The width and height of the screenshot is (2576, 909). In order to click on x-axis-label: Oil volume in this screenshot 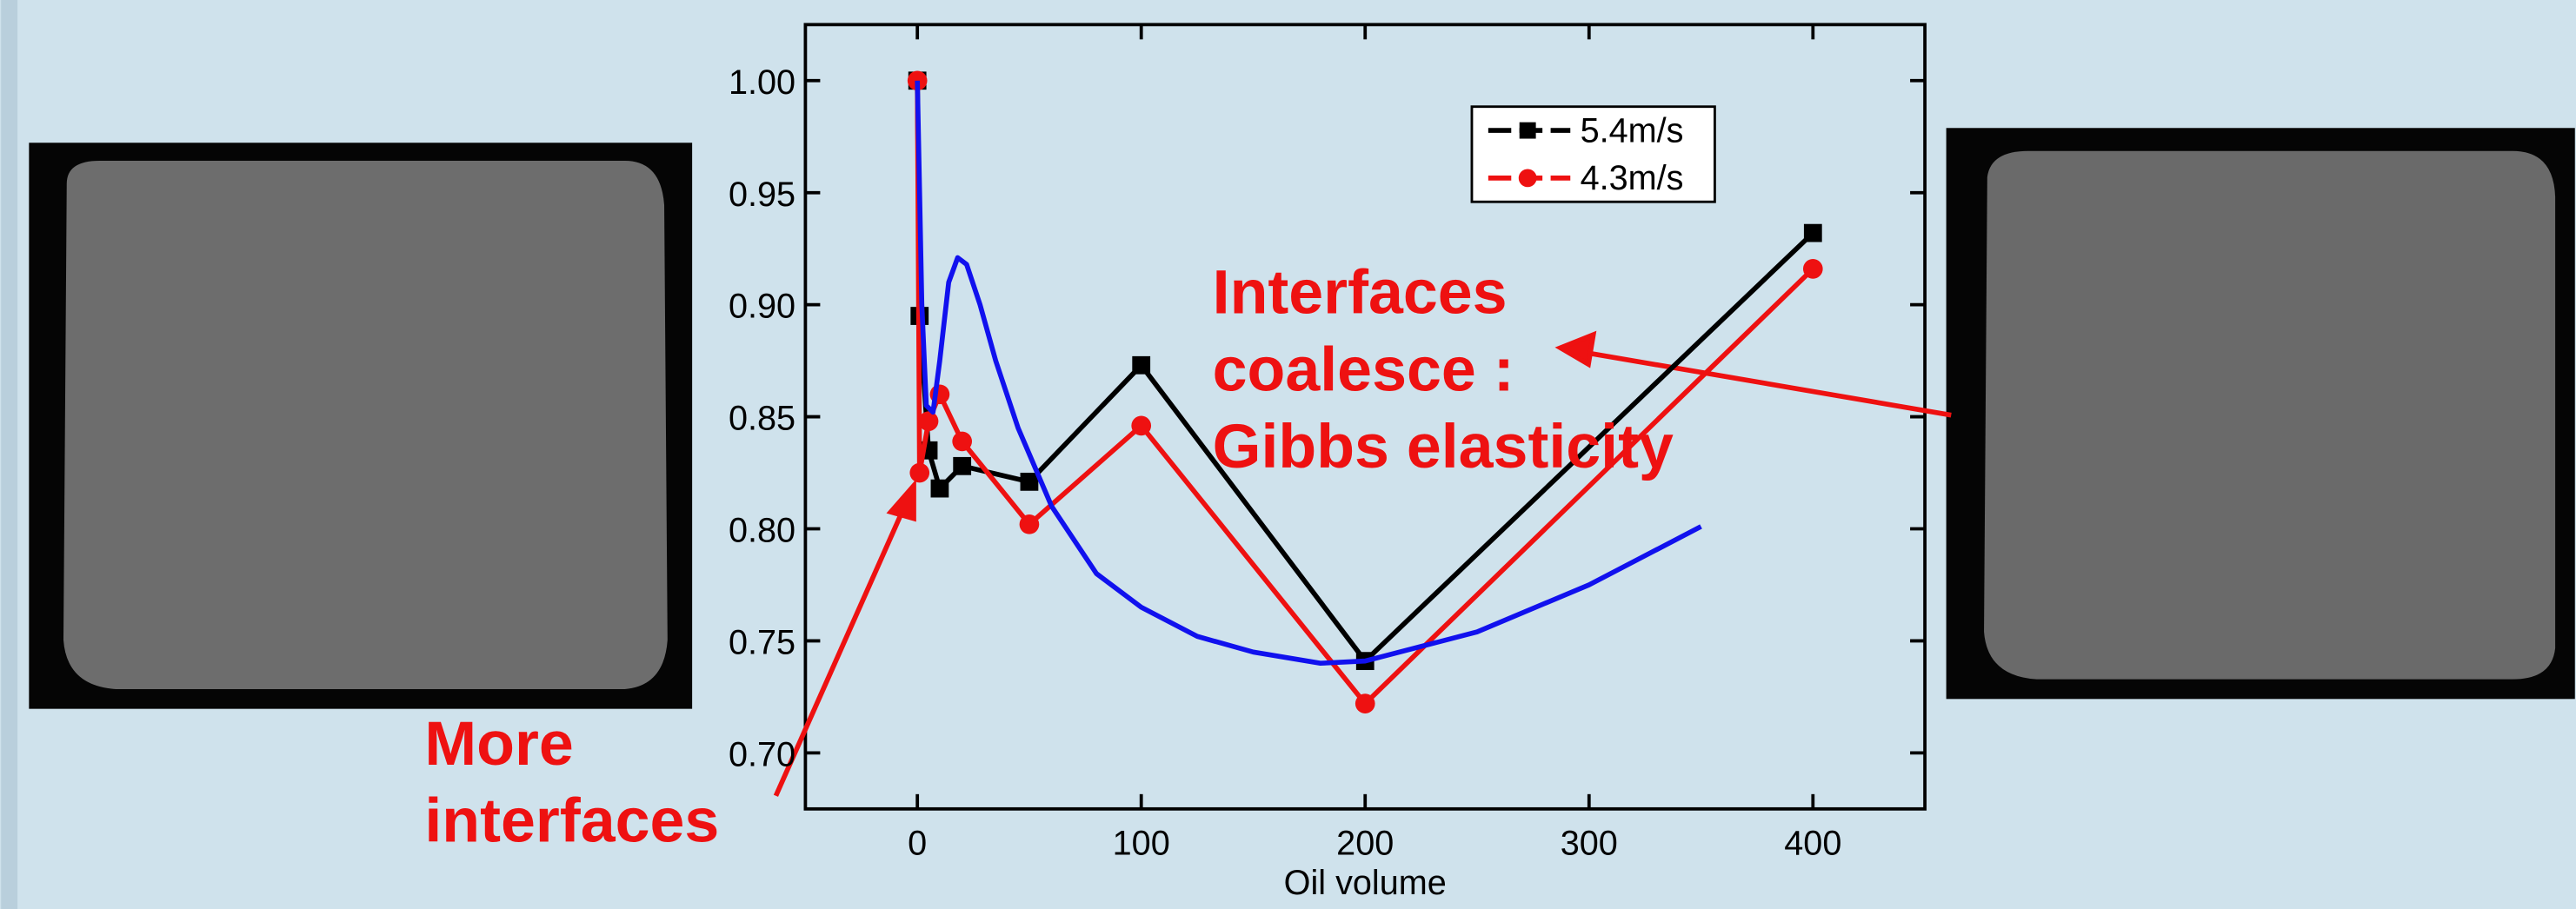, I will do `click(1365, 883)`.